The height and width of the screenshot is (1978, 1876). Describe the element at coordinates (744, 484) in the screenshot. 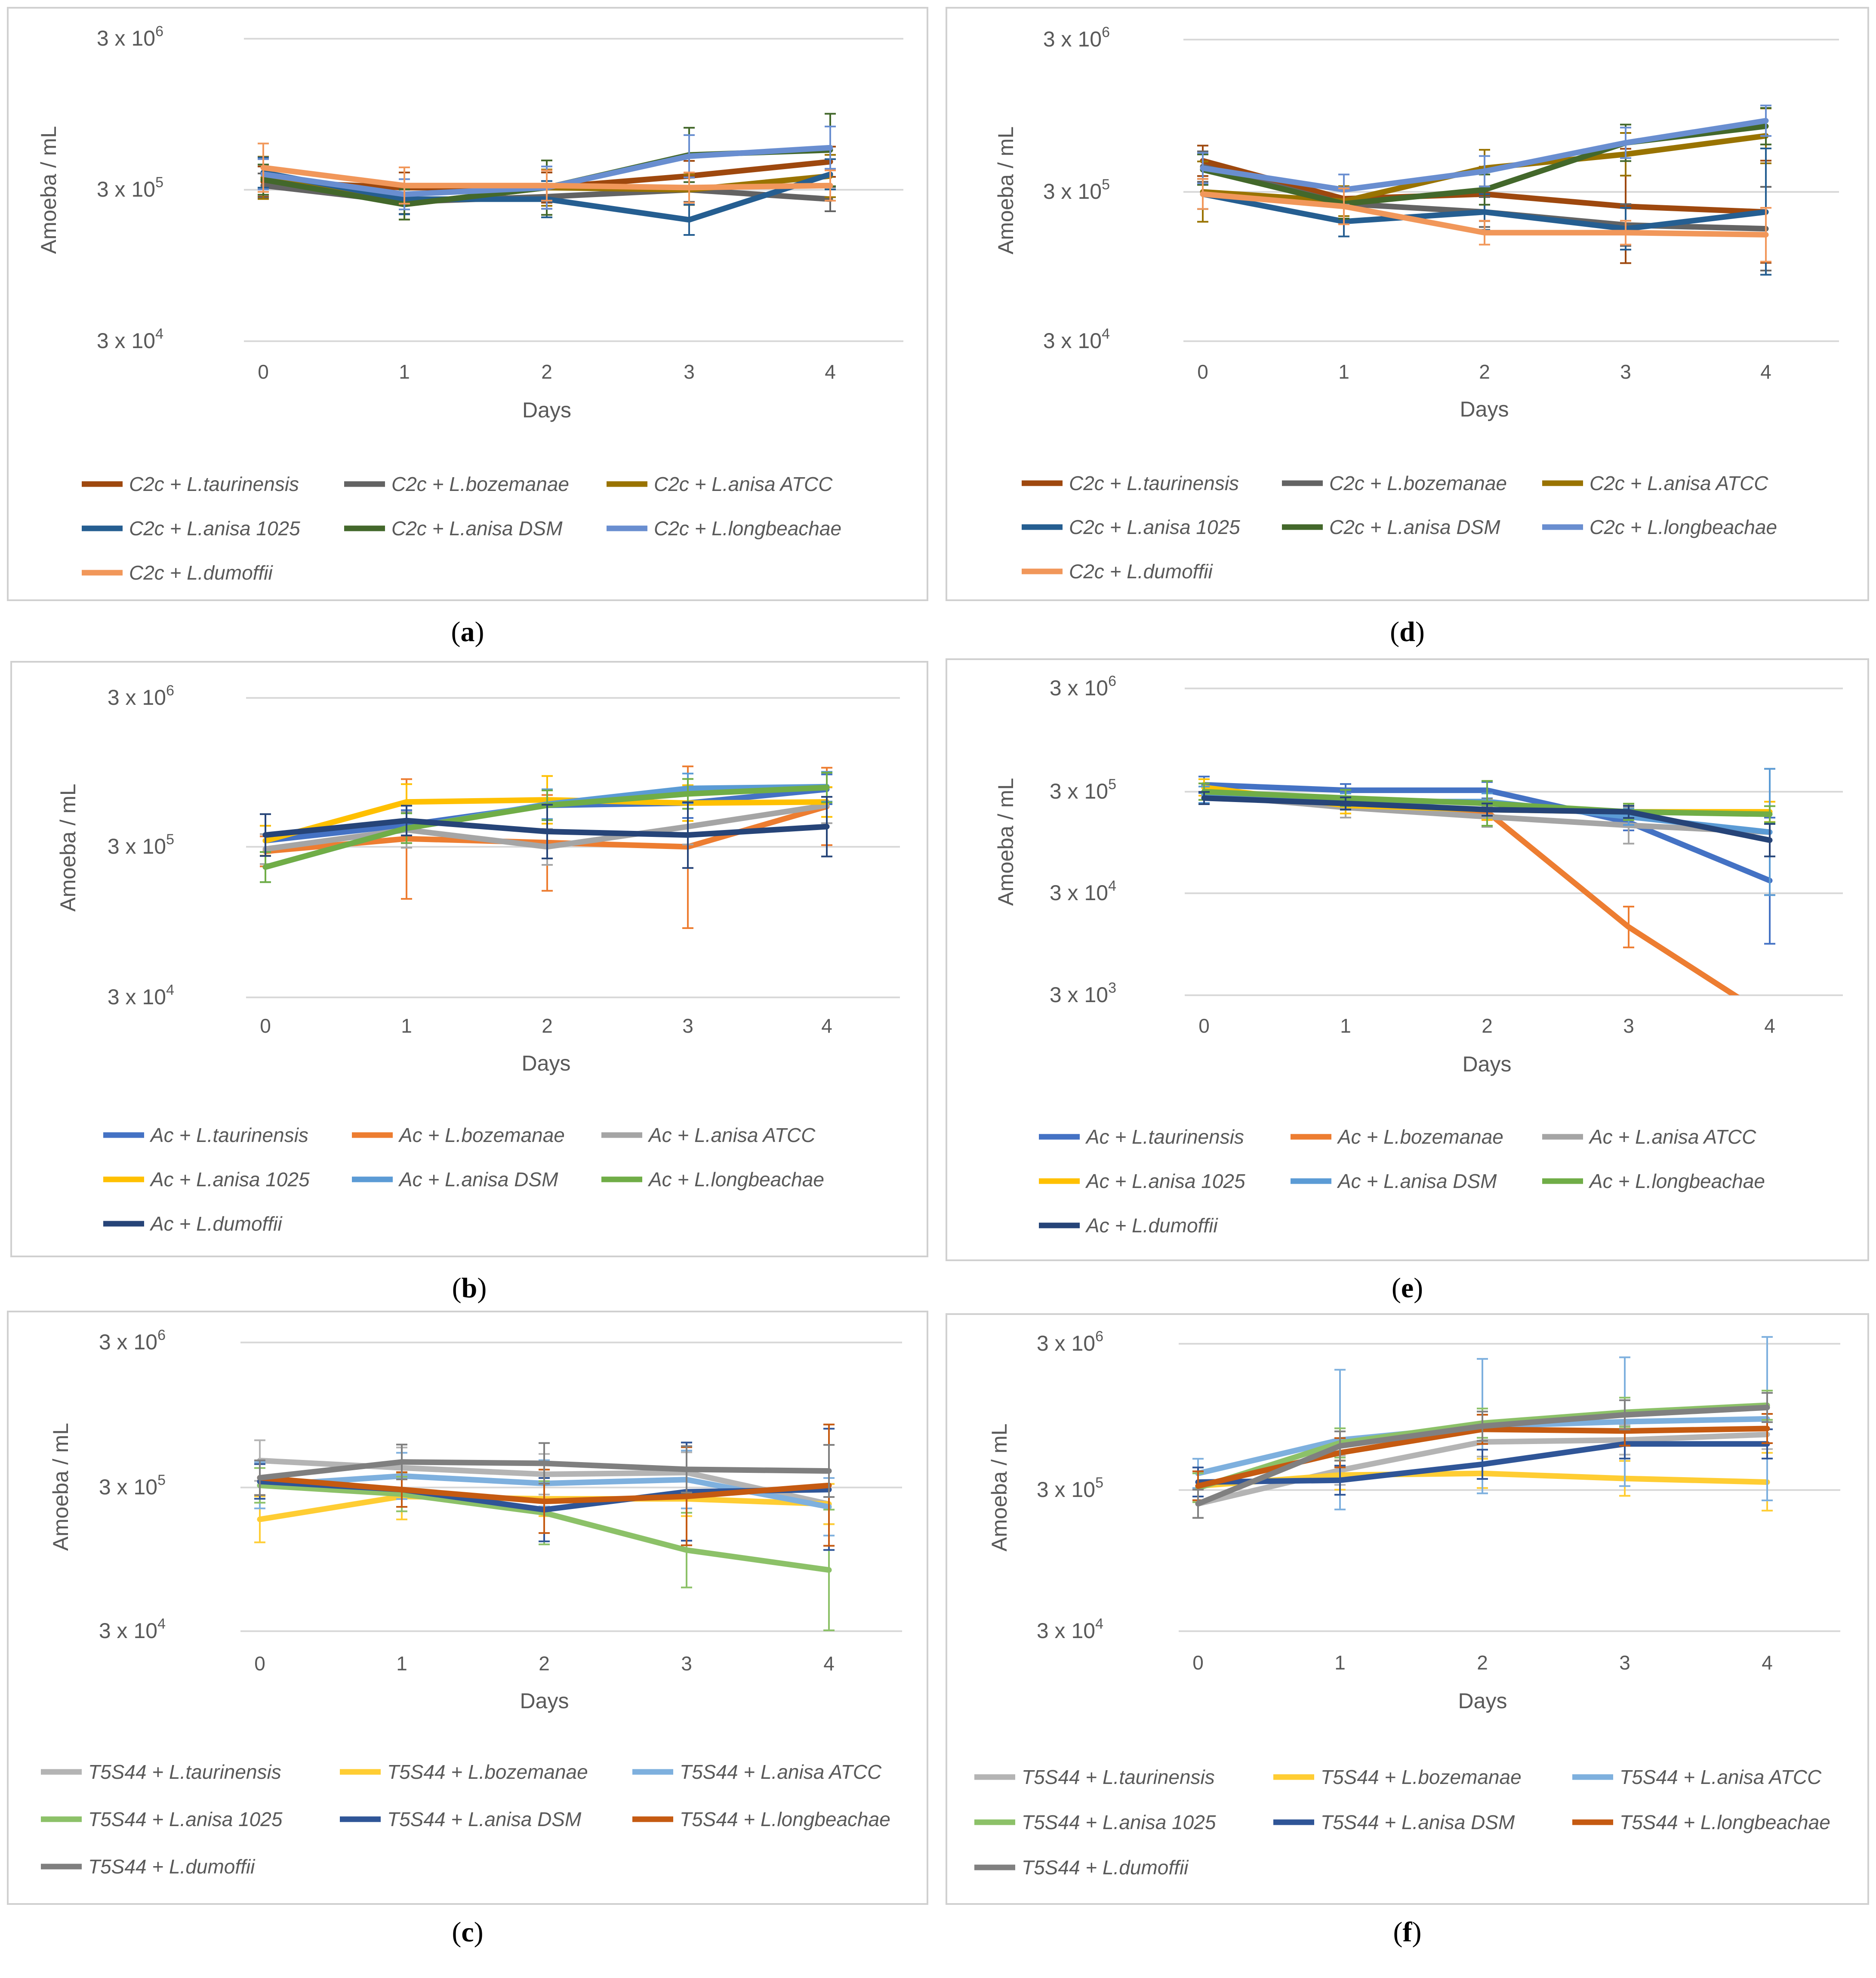

I see `legend-label: C2c + L.anisa ATCC` at that location.